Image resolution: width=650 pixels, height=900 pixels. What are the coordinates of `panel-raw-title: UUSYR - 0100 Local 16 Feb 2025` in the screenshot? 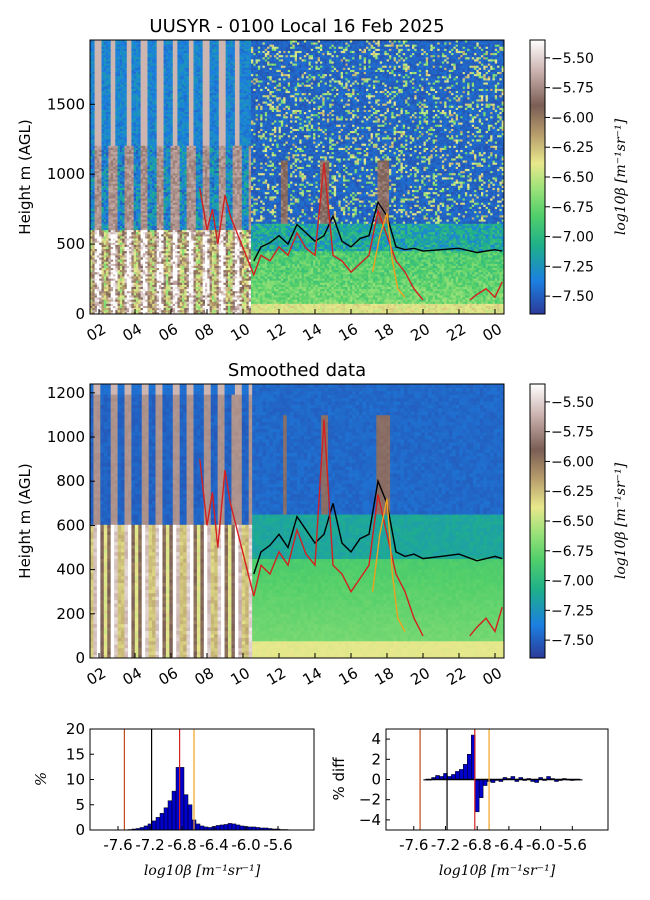 It's located at (296, 26).